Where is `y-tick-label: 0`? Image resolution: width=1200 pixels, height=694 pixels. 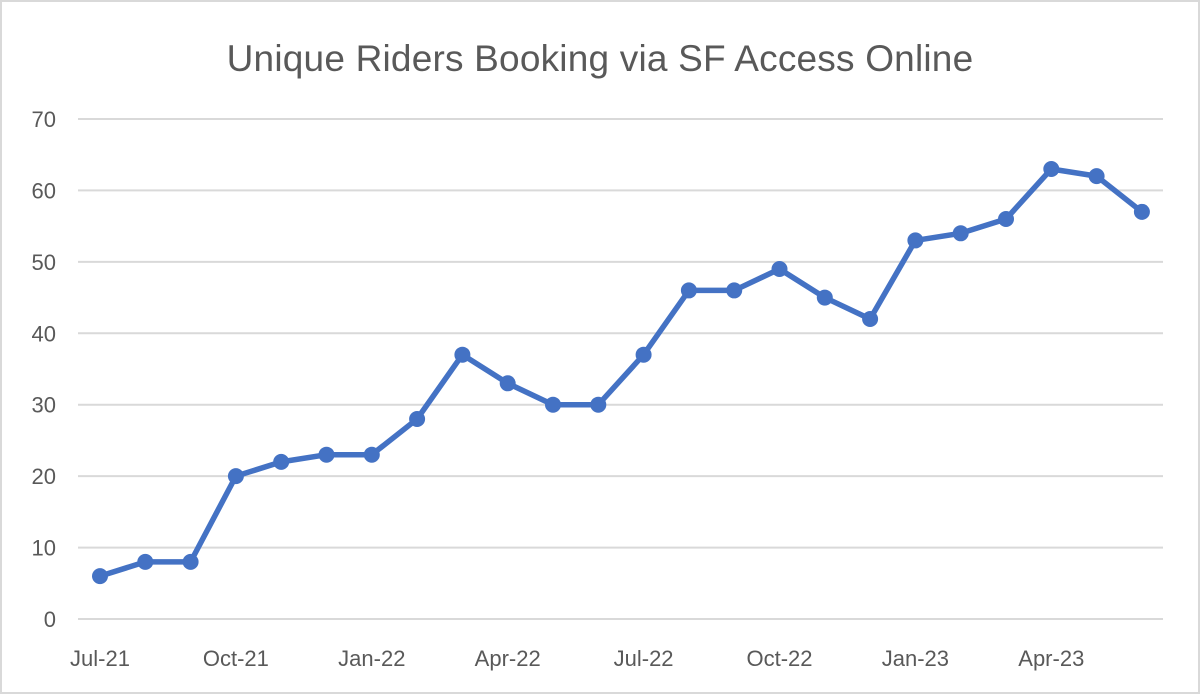 y-tick-label: 0 is located at coordinates (50, 619).